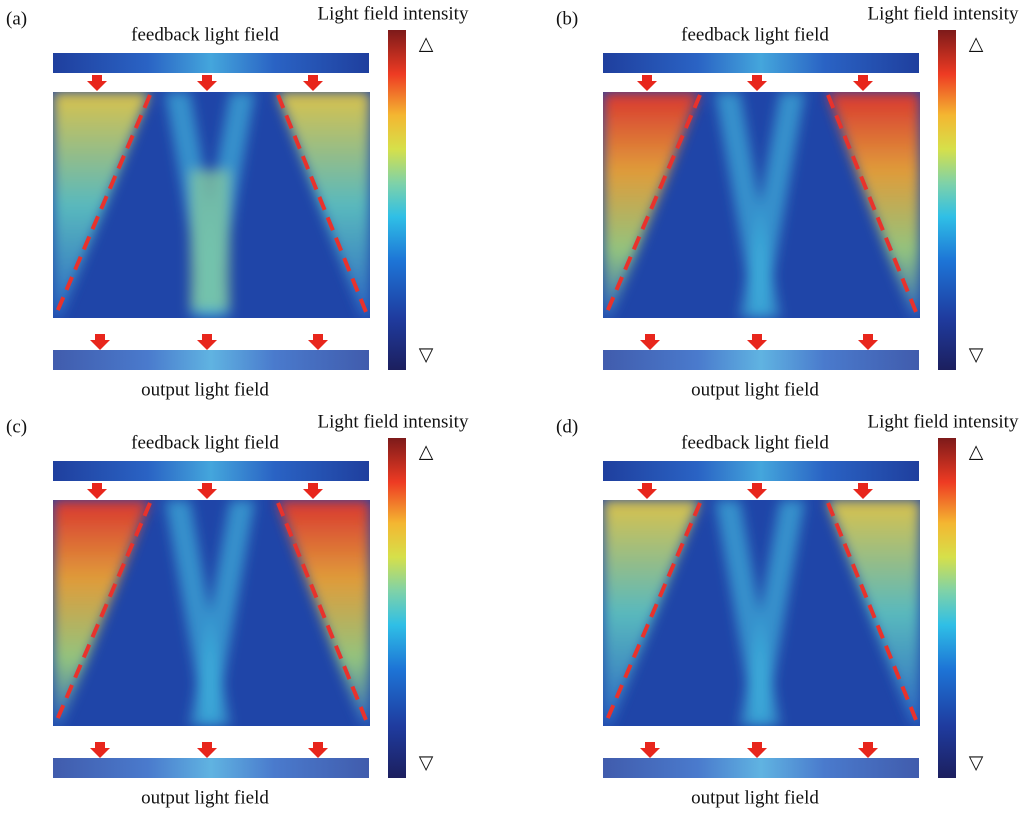 The height and width of the screenshot is (813, 1036). Describe the element at coordinates (567, 18) in the screenshot. I see `panel-label: (b)` at that location.